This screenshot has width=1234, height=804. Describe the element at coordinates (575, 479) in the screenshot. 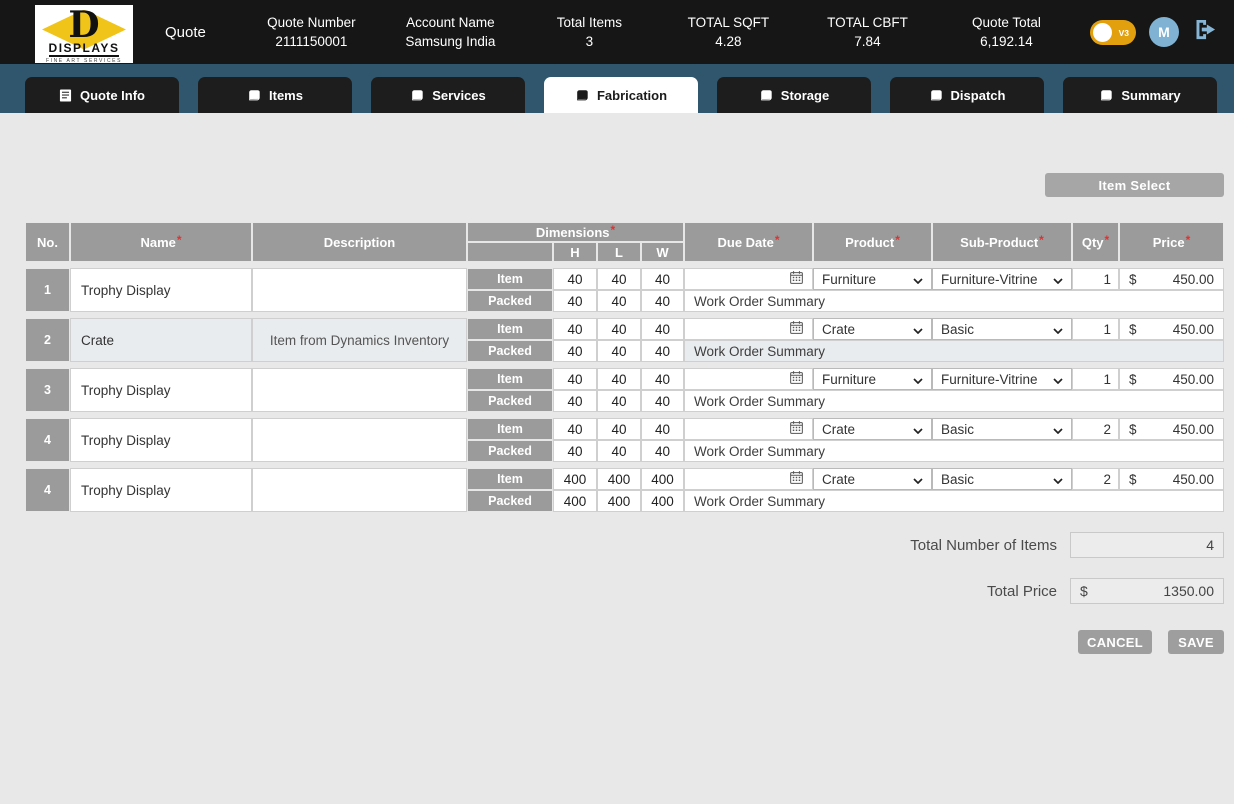

I see `item-dim-h-input: 400` at that location.